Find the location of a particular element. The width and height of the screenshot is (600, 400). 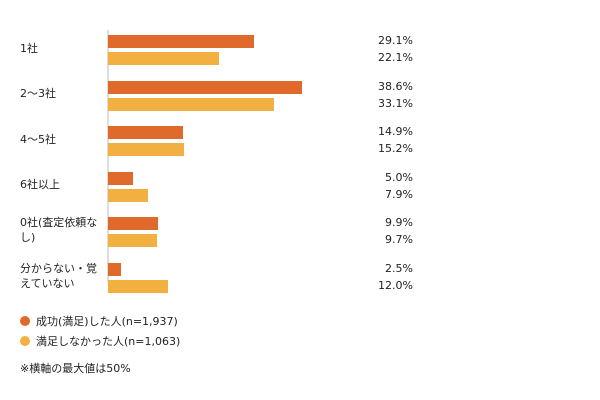

value-label: 7.9% is located at coordinates (399, 194).